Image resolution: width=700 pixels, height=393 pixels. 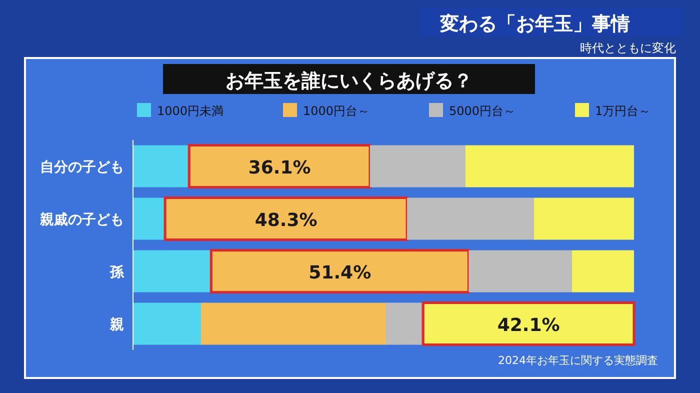 I want to click on y-tick-label: 自分の子ども, so click(x=82, y=167).